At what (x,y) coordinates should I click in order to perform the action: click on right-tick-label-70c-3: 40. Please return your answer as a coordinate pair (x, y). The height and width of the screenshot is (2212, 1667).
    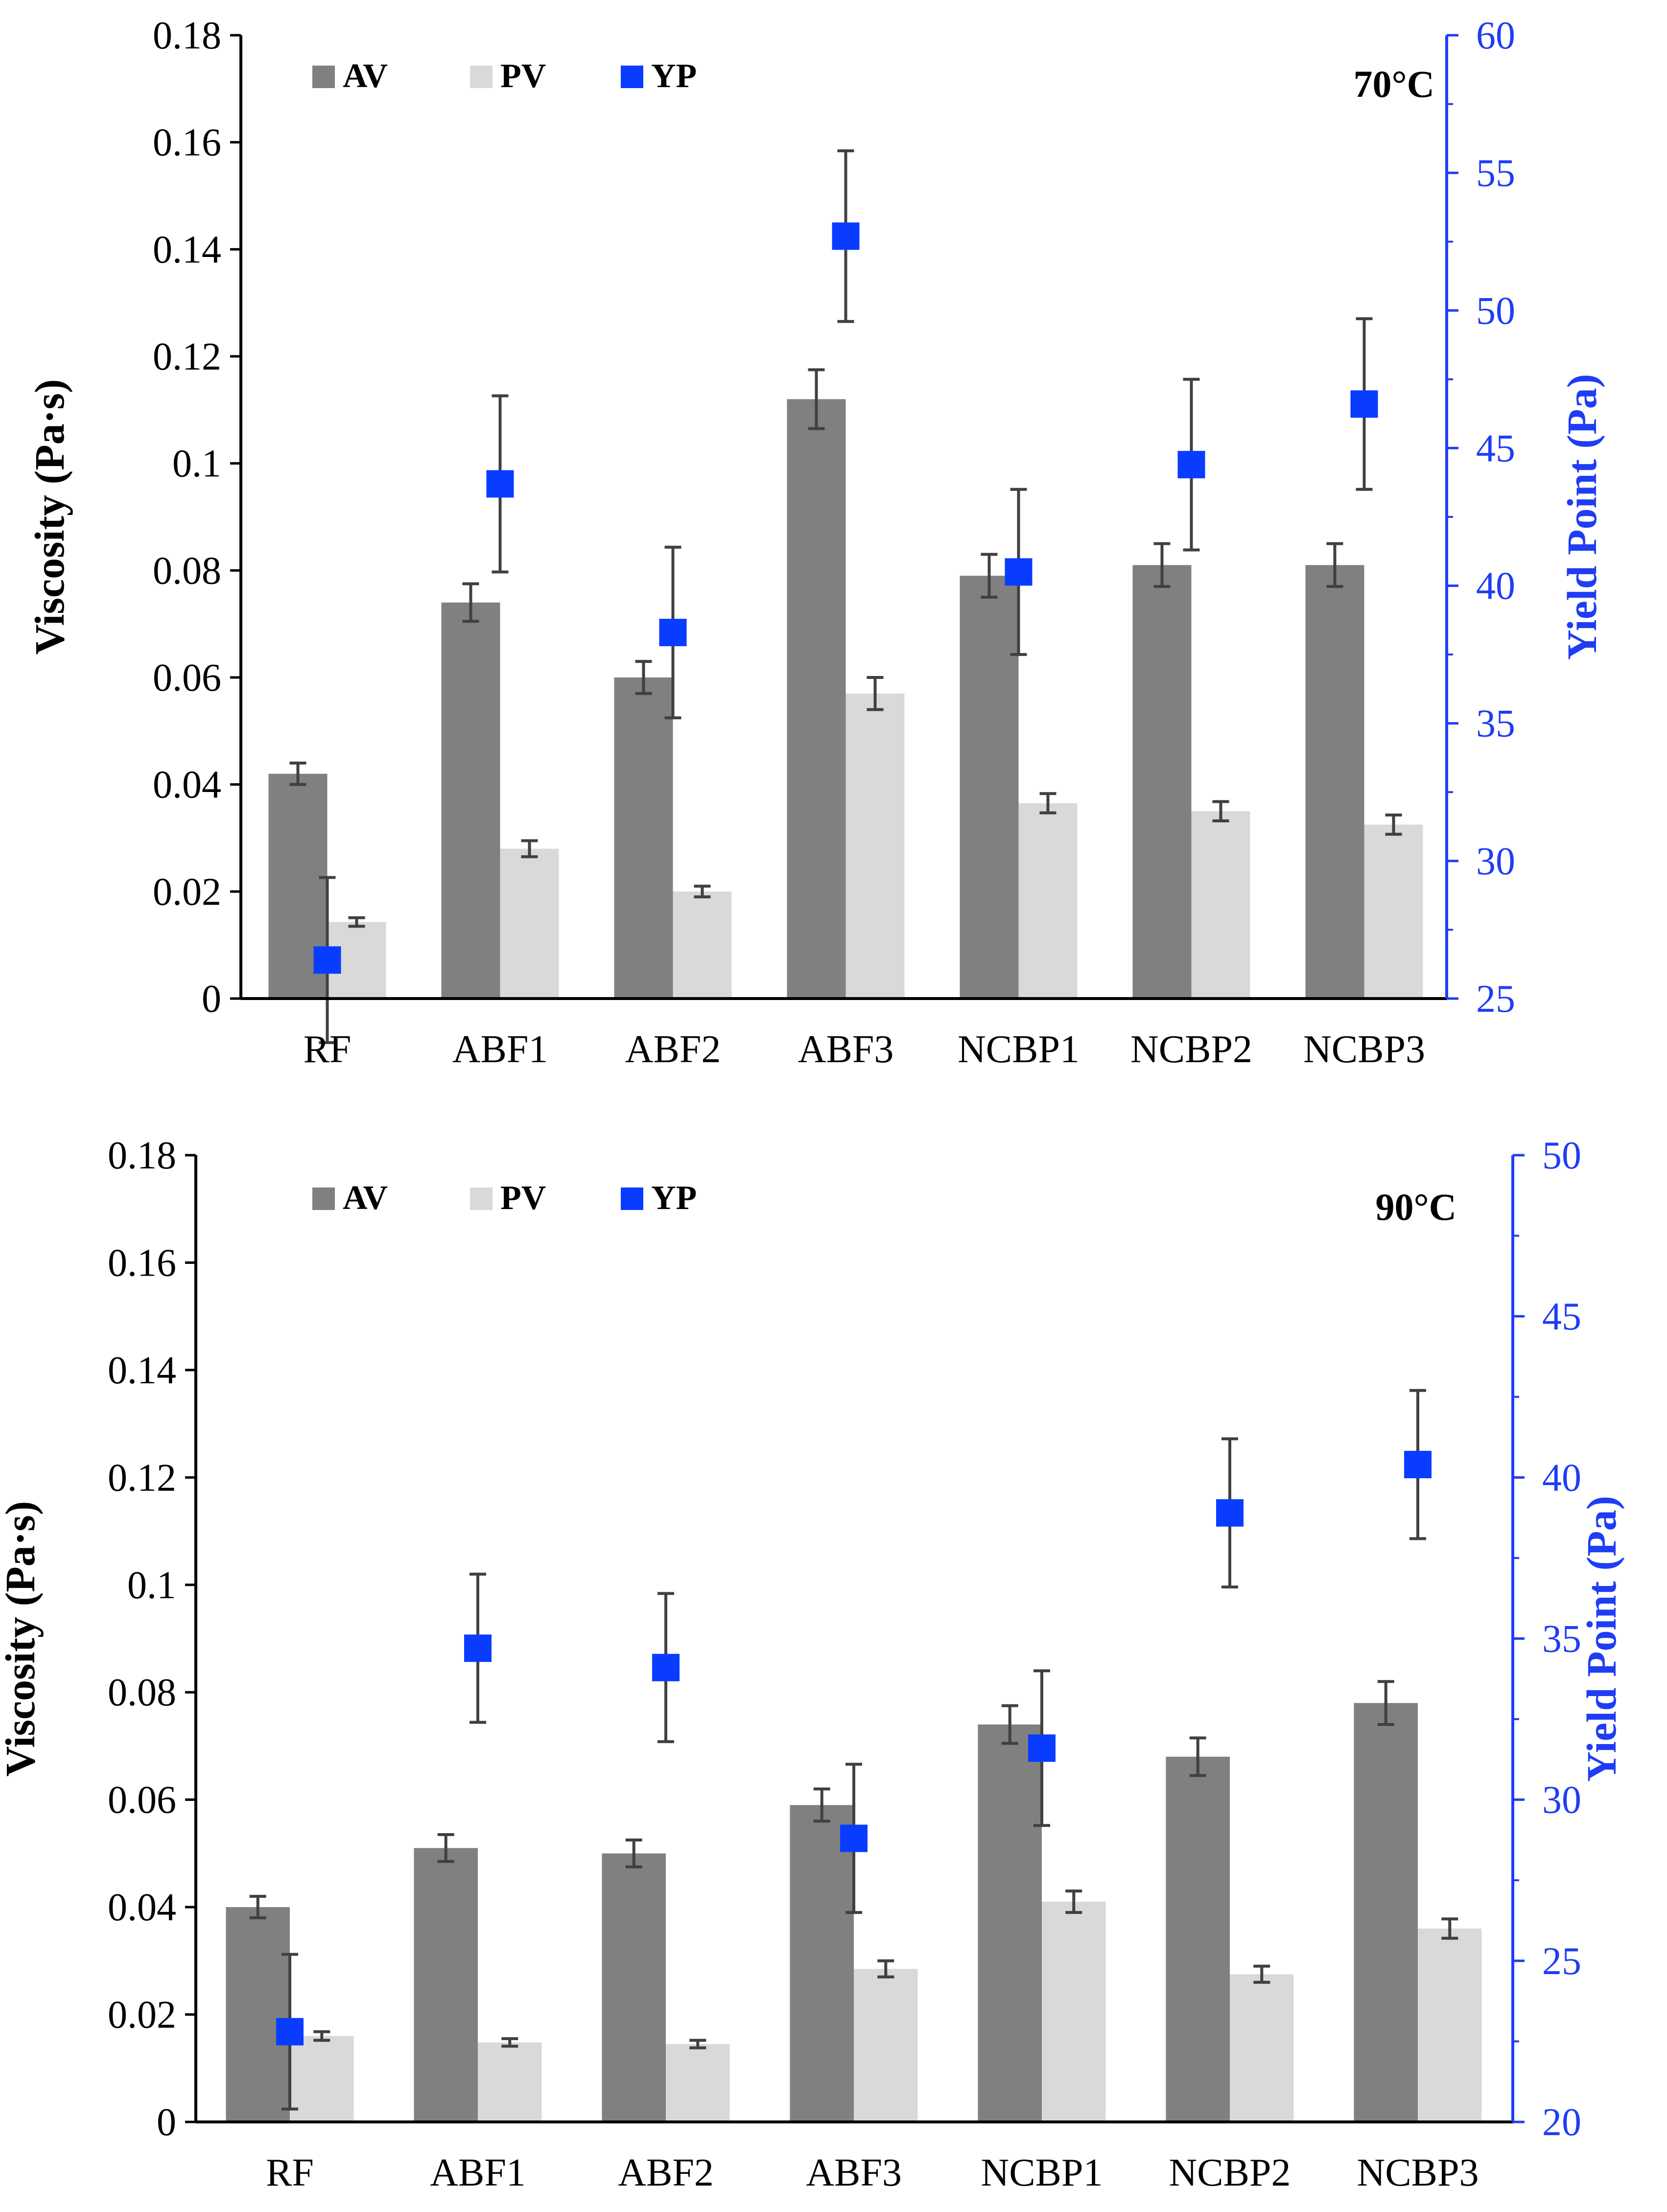
    Looking at the image, I should click on (1496, 586).